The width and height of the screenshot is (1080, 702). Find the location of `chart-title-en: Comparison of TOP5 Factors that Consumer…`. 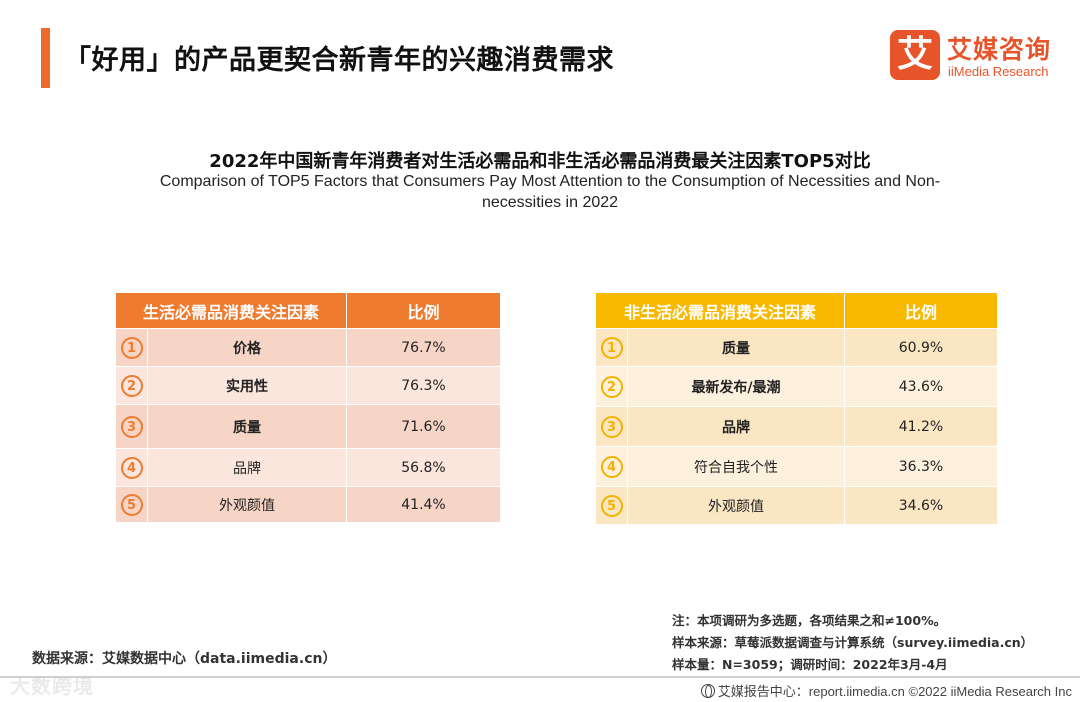

chart-title-en: Comparison of TOP5 Factors that Consumer… is located at coordinates (550, 192).